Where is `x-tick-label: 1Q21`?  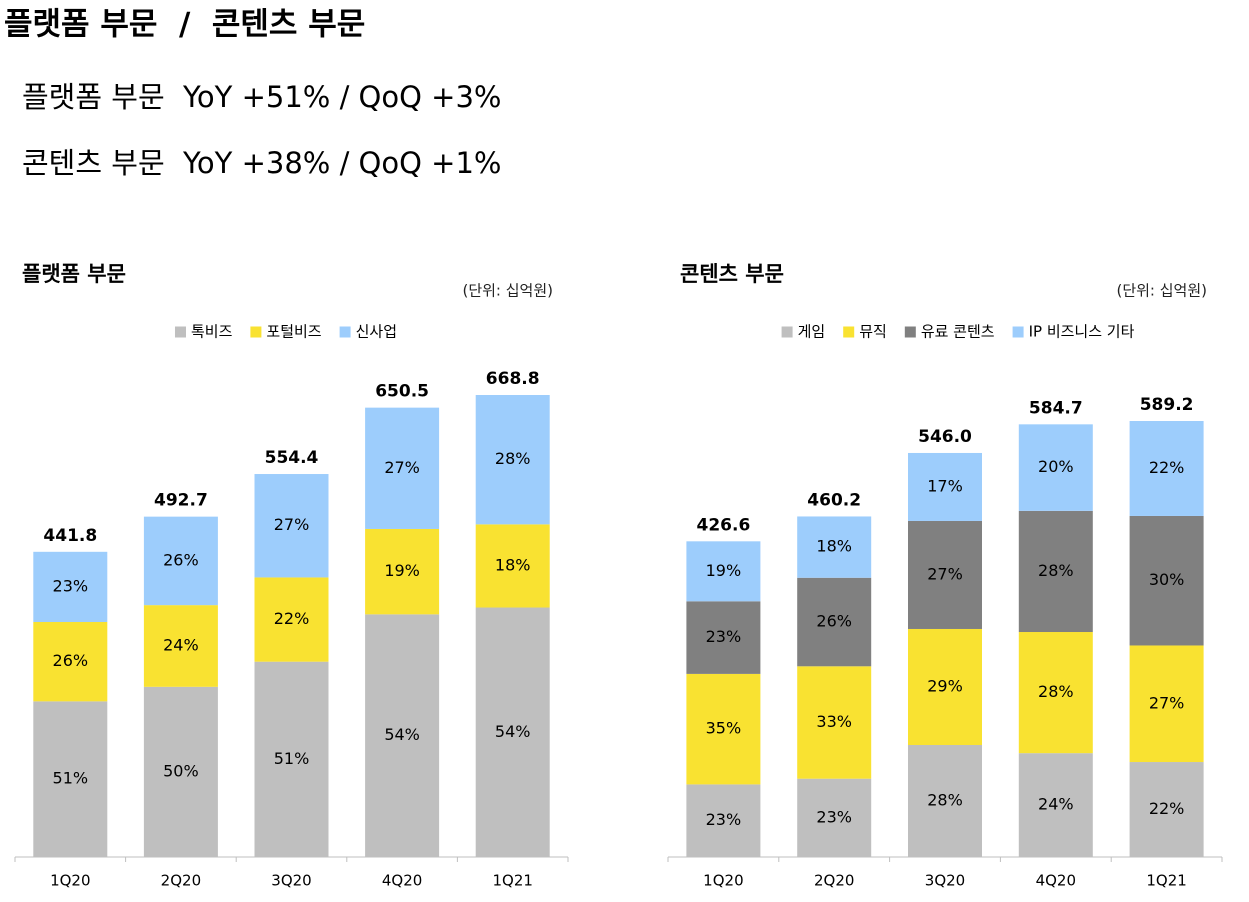 x-tick-label: 1Q21 is located at coordinates (512, 881).